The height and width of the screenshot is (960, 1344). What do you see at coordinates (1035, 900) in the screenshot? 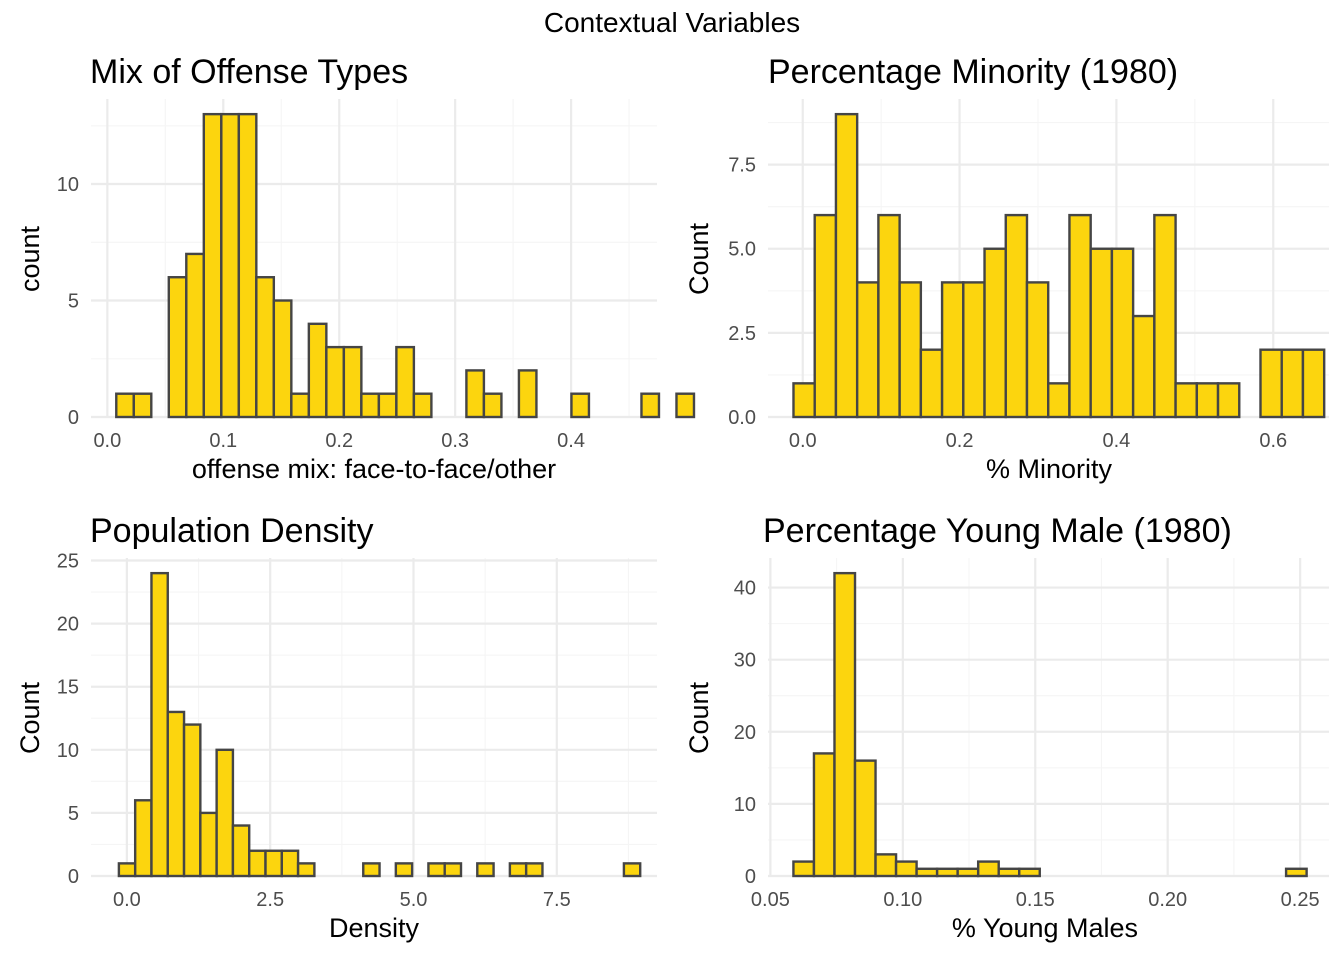
I see `young-male-x-ticks: 0.05 0.10 0.15 0.20 0.25` at bounding box center [1035, 900].